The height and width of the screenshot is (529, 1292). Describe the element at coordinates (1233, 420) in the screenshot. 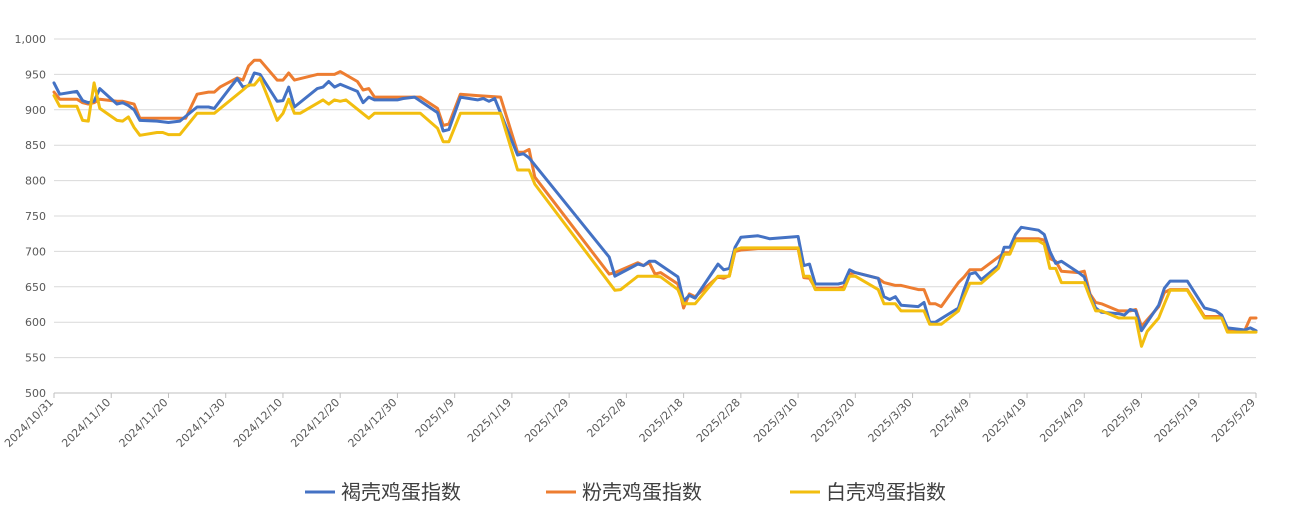

I see `x-tick-label: 2025/5/29` at that location.